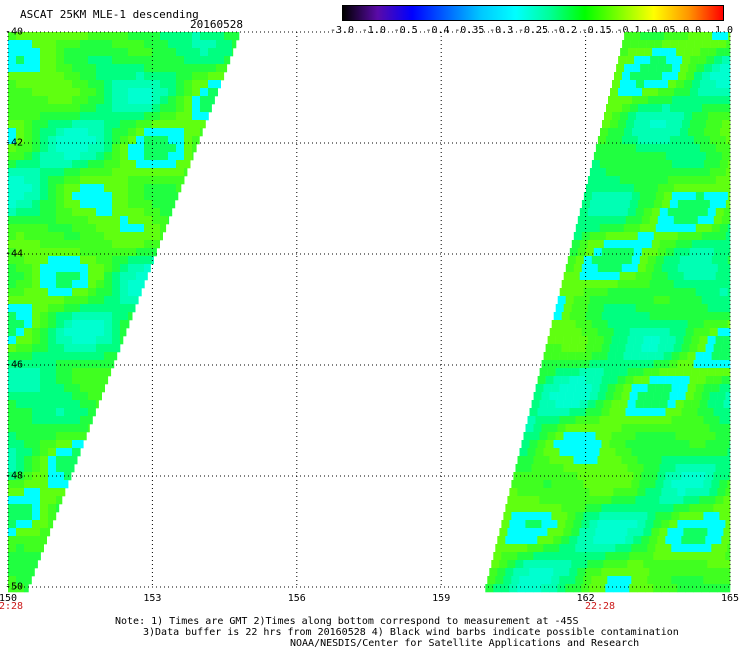  Describe the element at coordinates (14, 365) in the screenshot. I see `latitude-tick-label: -46` at that location.